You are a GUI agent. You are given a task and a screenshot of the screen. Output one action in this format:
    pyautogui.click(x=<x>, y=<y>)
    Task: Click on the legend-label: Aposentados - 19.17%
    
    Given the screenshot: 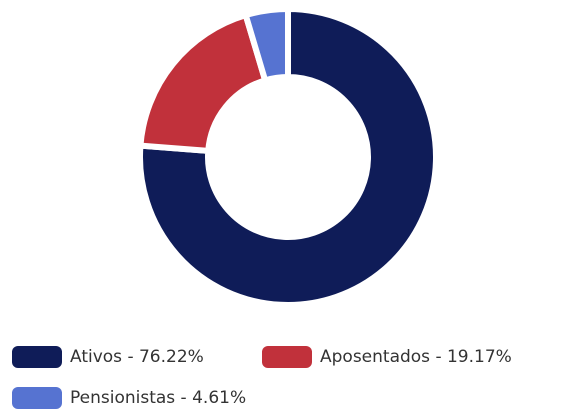 What is the action you would take?
    pyautogui.click(x=416, y=357)
    